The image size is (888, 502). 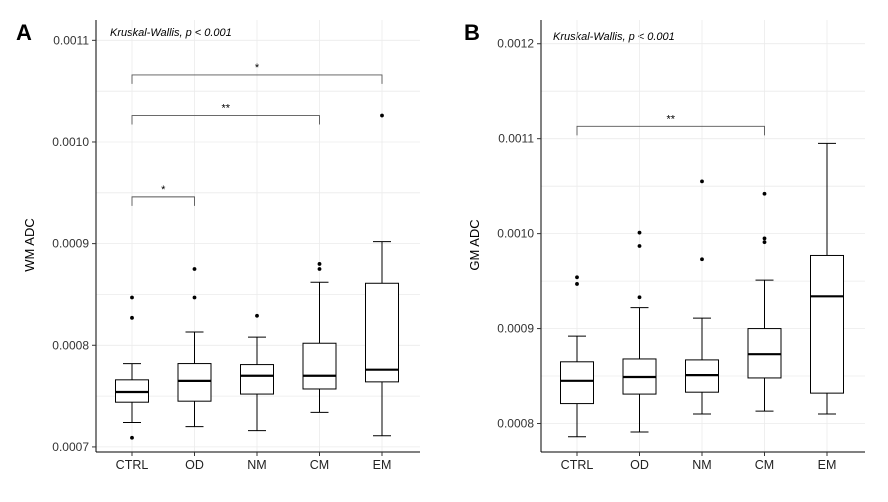 I want to click on panel-b-letter: B, so click(x=472, y=32).